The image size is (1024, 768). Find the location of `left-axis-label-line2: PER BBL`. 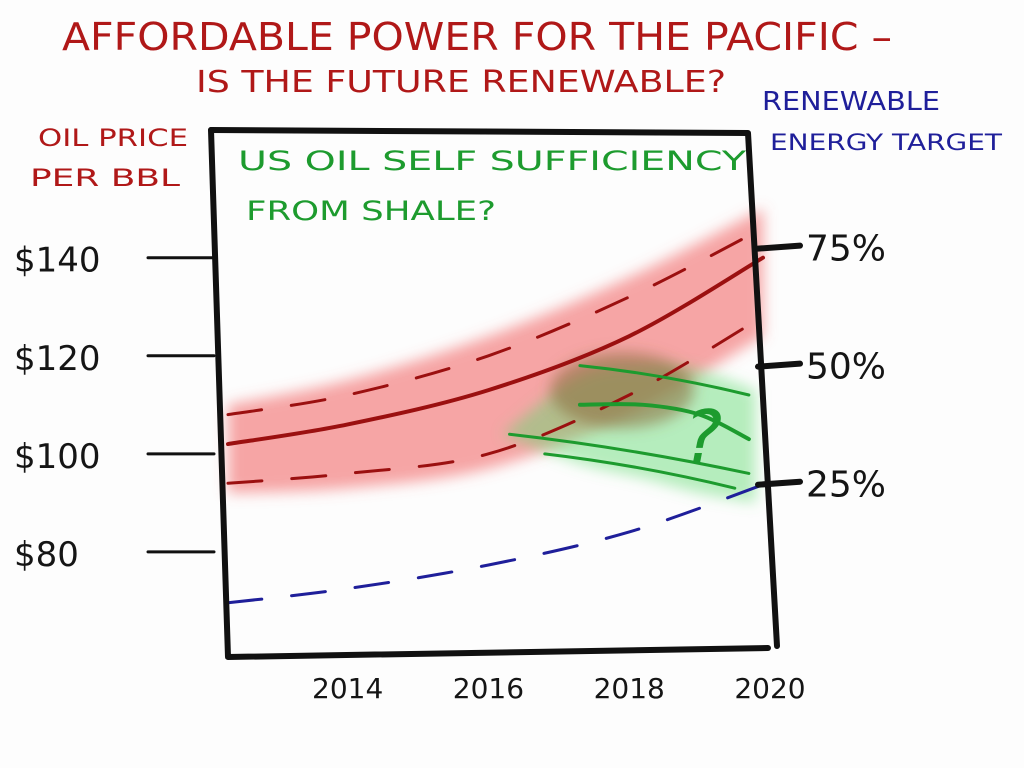

left-axis-label-line2: PER BBL is located at coordinates (105, 178).